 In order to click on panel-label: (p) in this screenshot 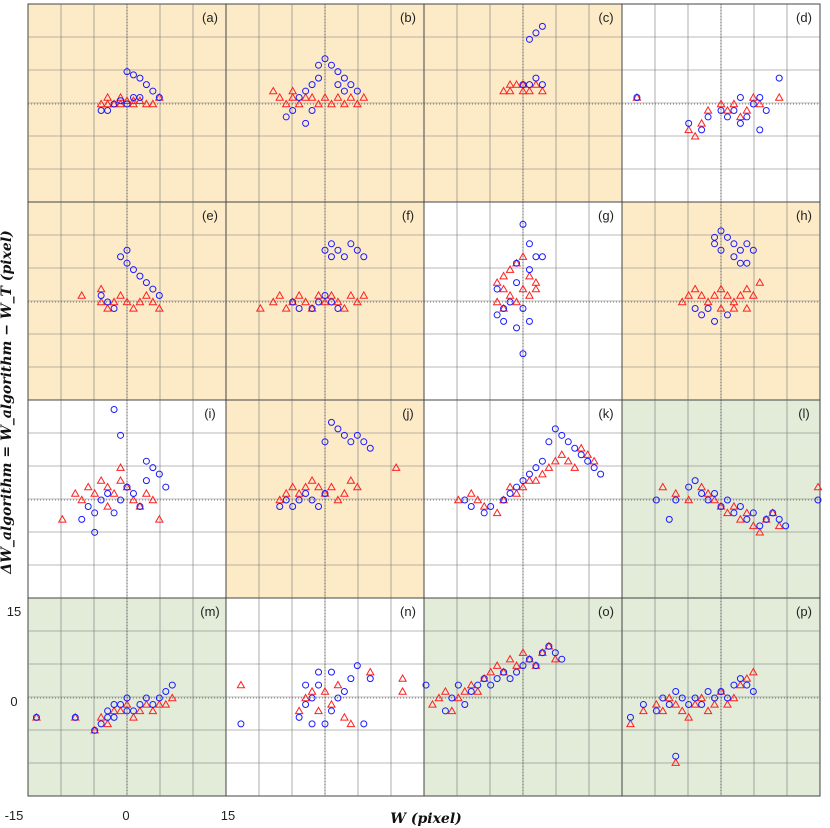, I will do `click(804, 611)`.